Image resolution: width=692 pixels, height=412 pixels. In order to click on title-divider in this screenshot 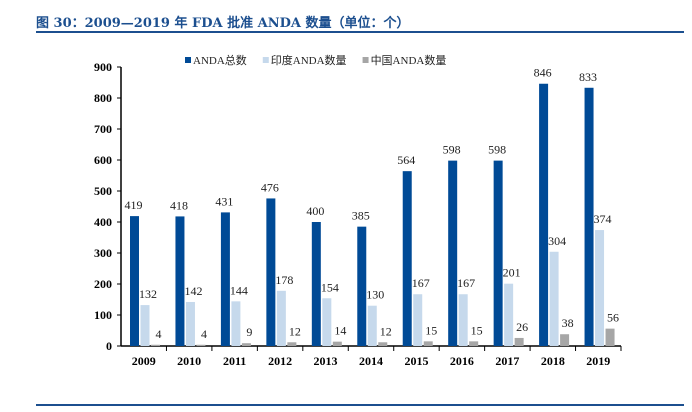, I will do `click(360, 32)`.